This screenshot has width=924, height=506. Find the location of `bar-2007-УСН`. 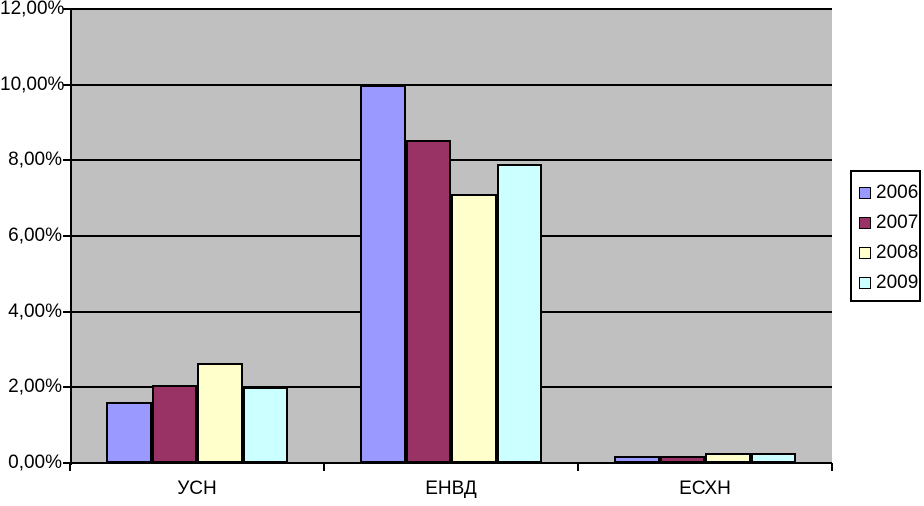

bar-2007-УСН is located at coordinates (174, 424).